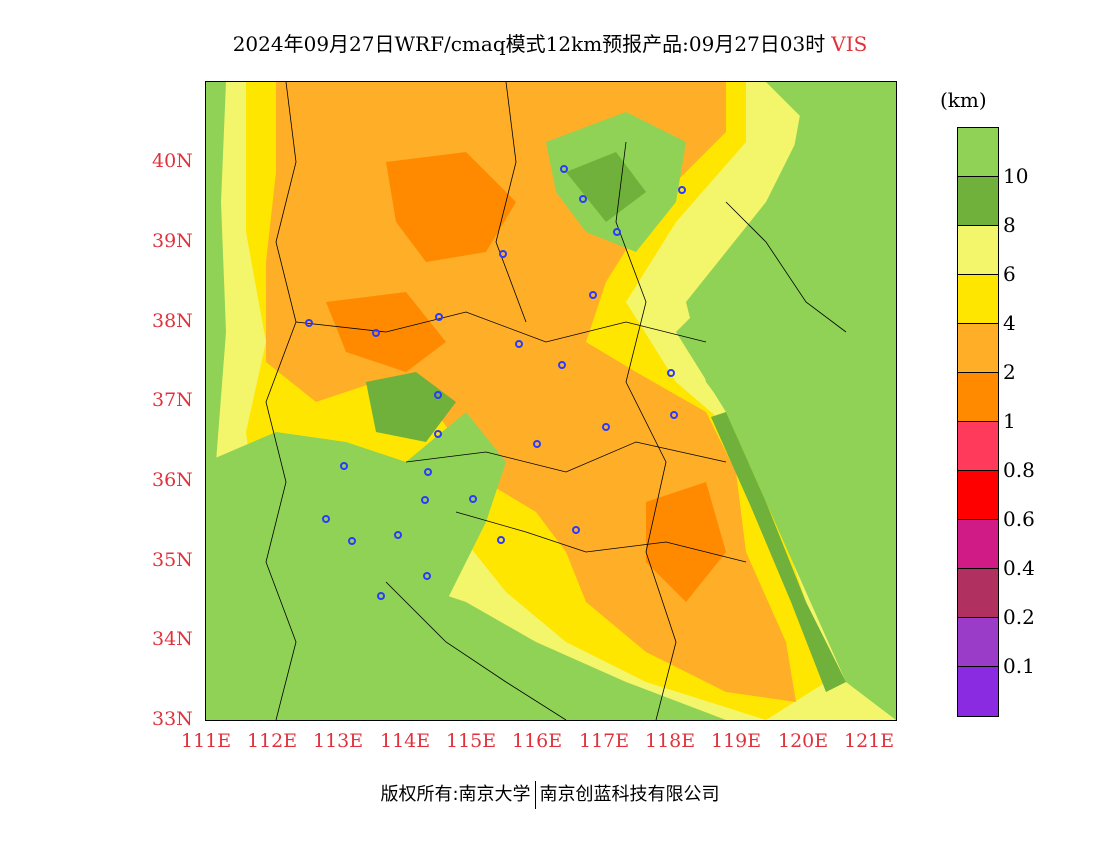 This screenshot has height=850, width=1100. Describe the element at coordinates (686, 542) in the screenshot. I see `contour-1-2-east` at that location.